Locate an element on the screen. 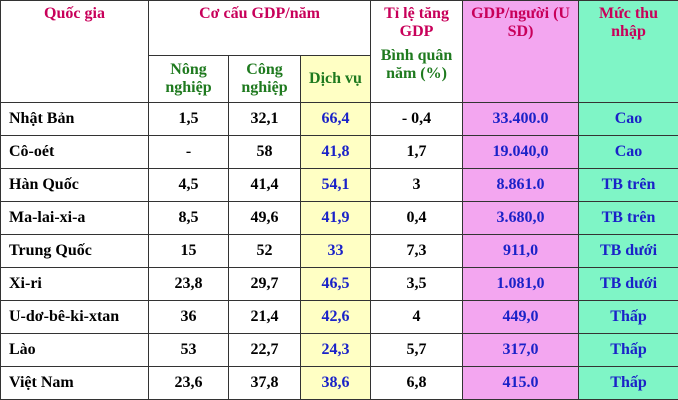 This screenshot has height=400, width=678. country-cell: Xi-ri is located at coordinates (74, 284).